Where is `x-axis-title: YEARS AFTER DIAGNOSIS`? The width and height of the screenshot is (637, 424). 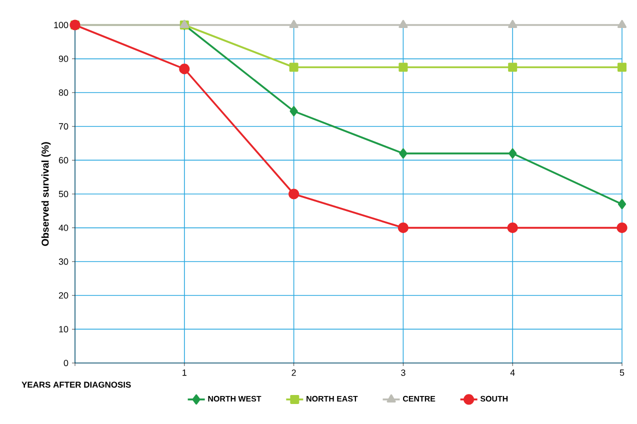
x-axis-title: YEARS AFTER DIAGNOSIS is located at coordinates (76, 385).